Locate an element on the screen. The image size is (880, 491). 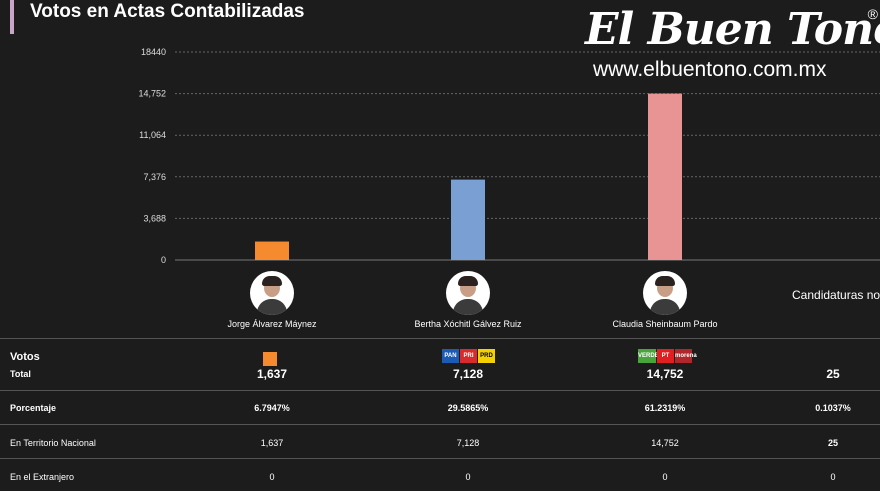
no-registradas-label: Candidaturas no re is located at coordinates (836, 295).